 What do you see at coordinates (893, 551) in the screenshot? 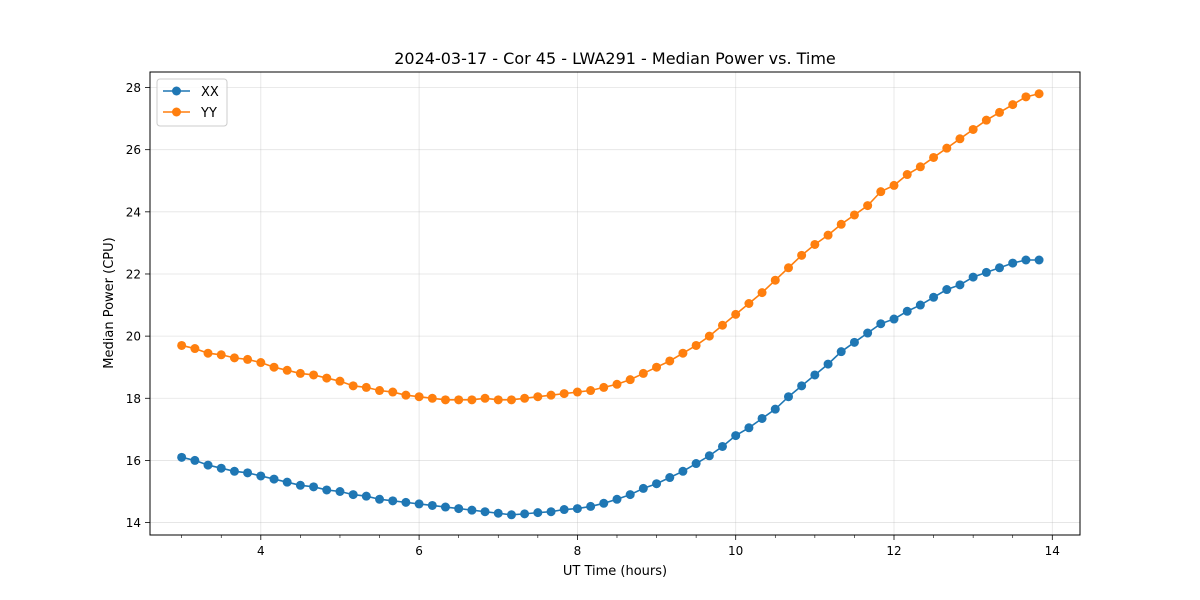
I see `x-tick-label: 12` at bounding box center [893, 551].